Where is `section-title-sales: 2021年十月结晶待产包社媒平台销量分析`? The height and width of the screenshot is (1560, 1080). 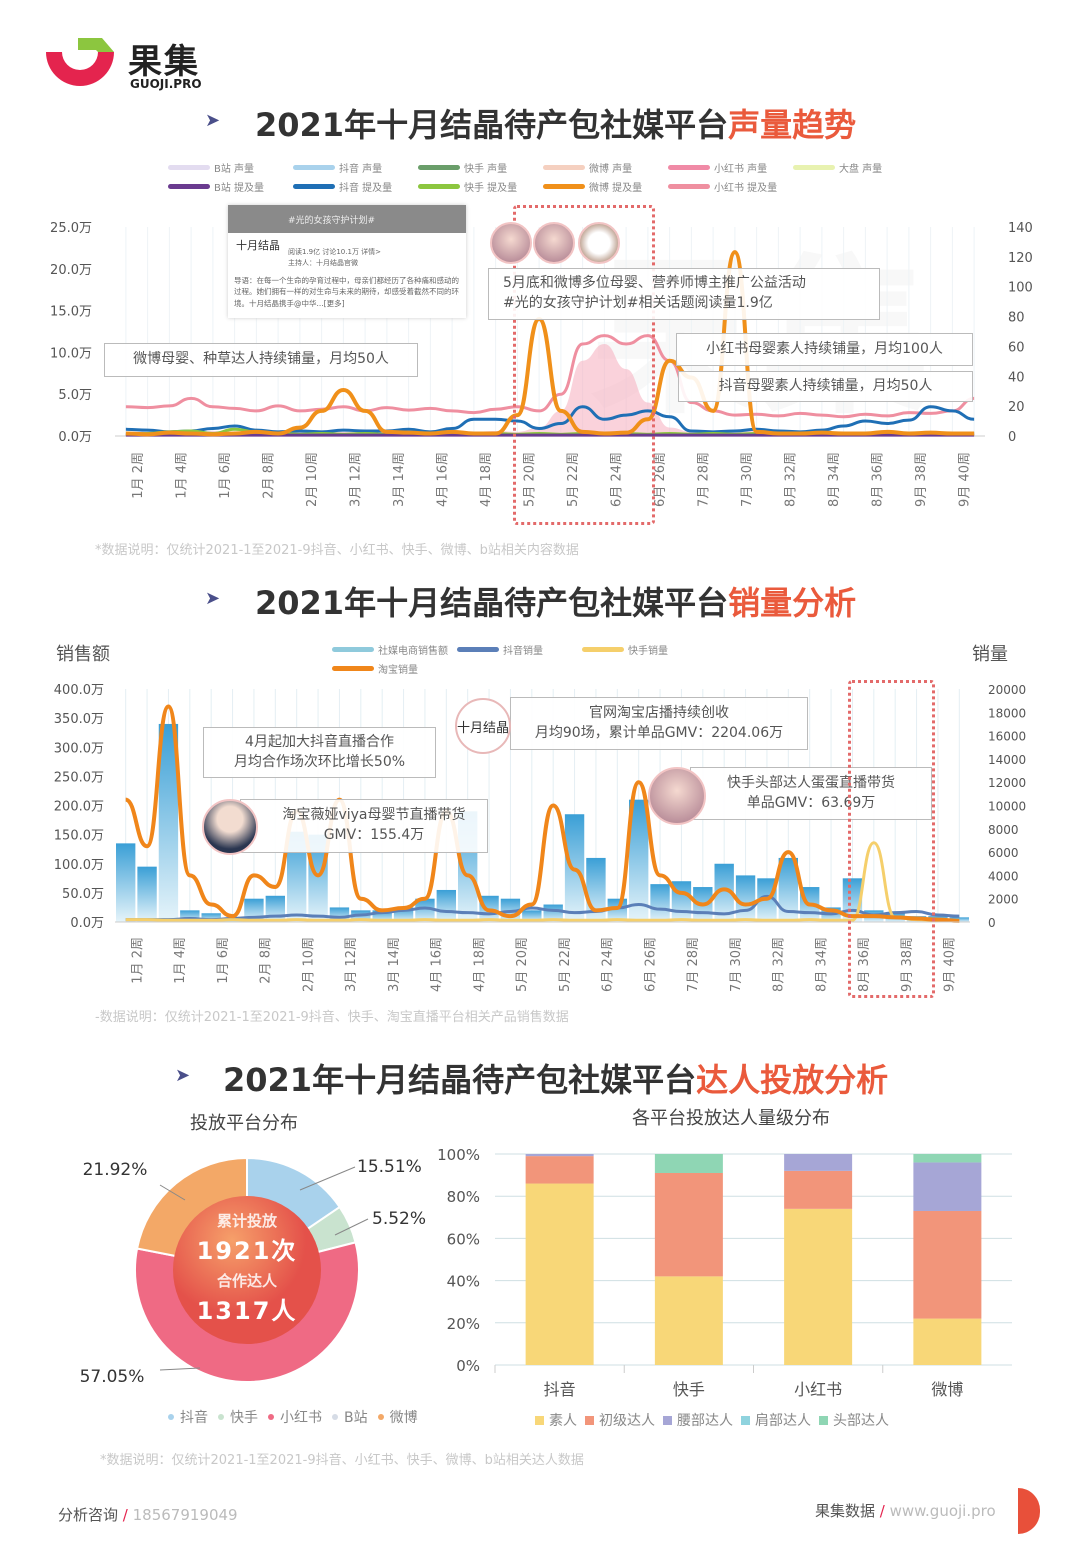 section-title-sales: 2021年十月结晶待产包社媒平台销量分析 is located at coordinates (556, 603).